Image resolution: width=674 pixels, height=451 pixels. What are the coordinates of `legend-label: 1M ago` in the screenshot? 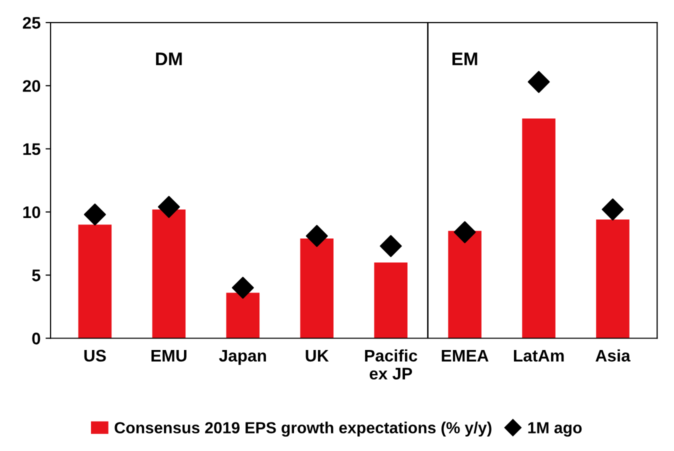 It's located at (555, 429).